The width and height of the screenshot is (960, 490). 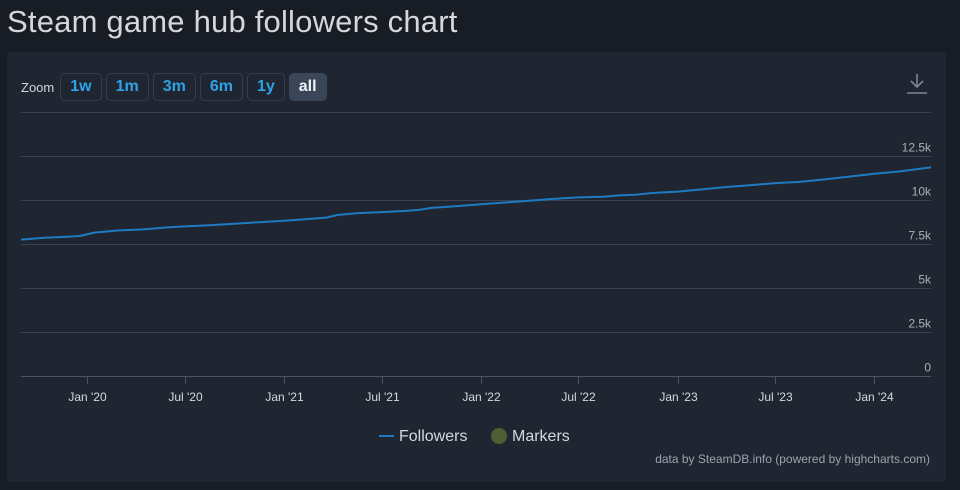 What do you see at coordinates (221, 87) in the screenshot?
I see `zoom-6m-button: 6m` at bounding box center [221, 87].